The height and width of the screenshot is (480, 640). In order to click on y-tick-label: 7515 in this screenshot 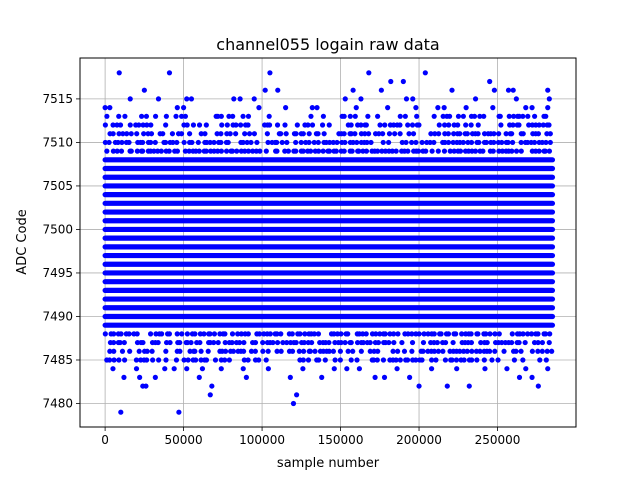, I will do `click(57, 99)`.